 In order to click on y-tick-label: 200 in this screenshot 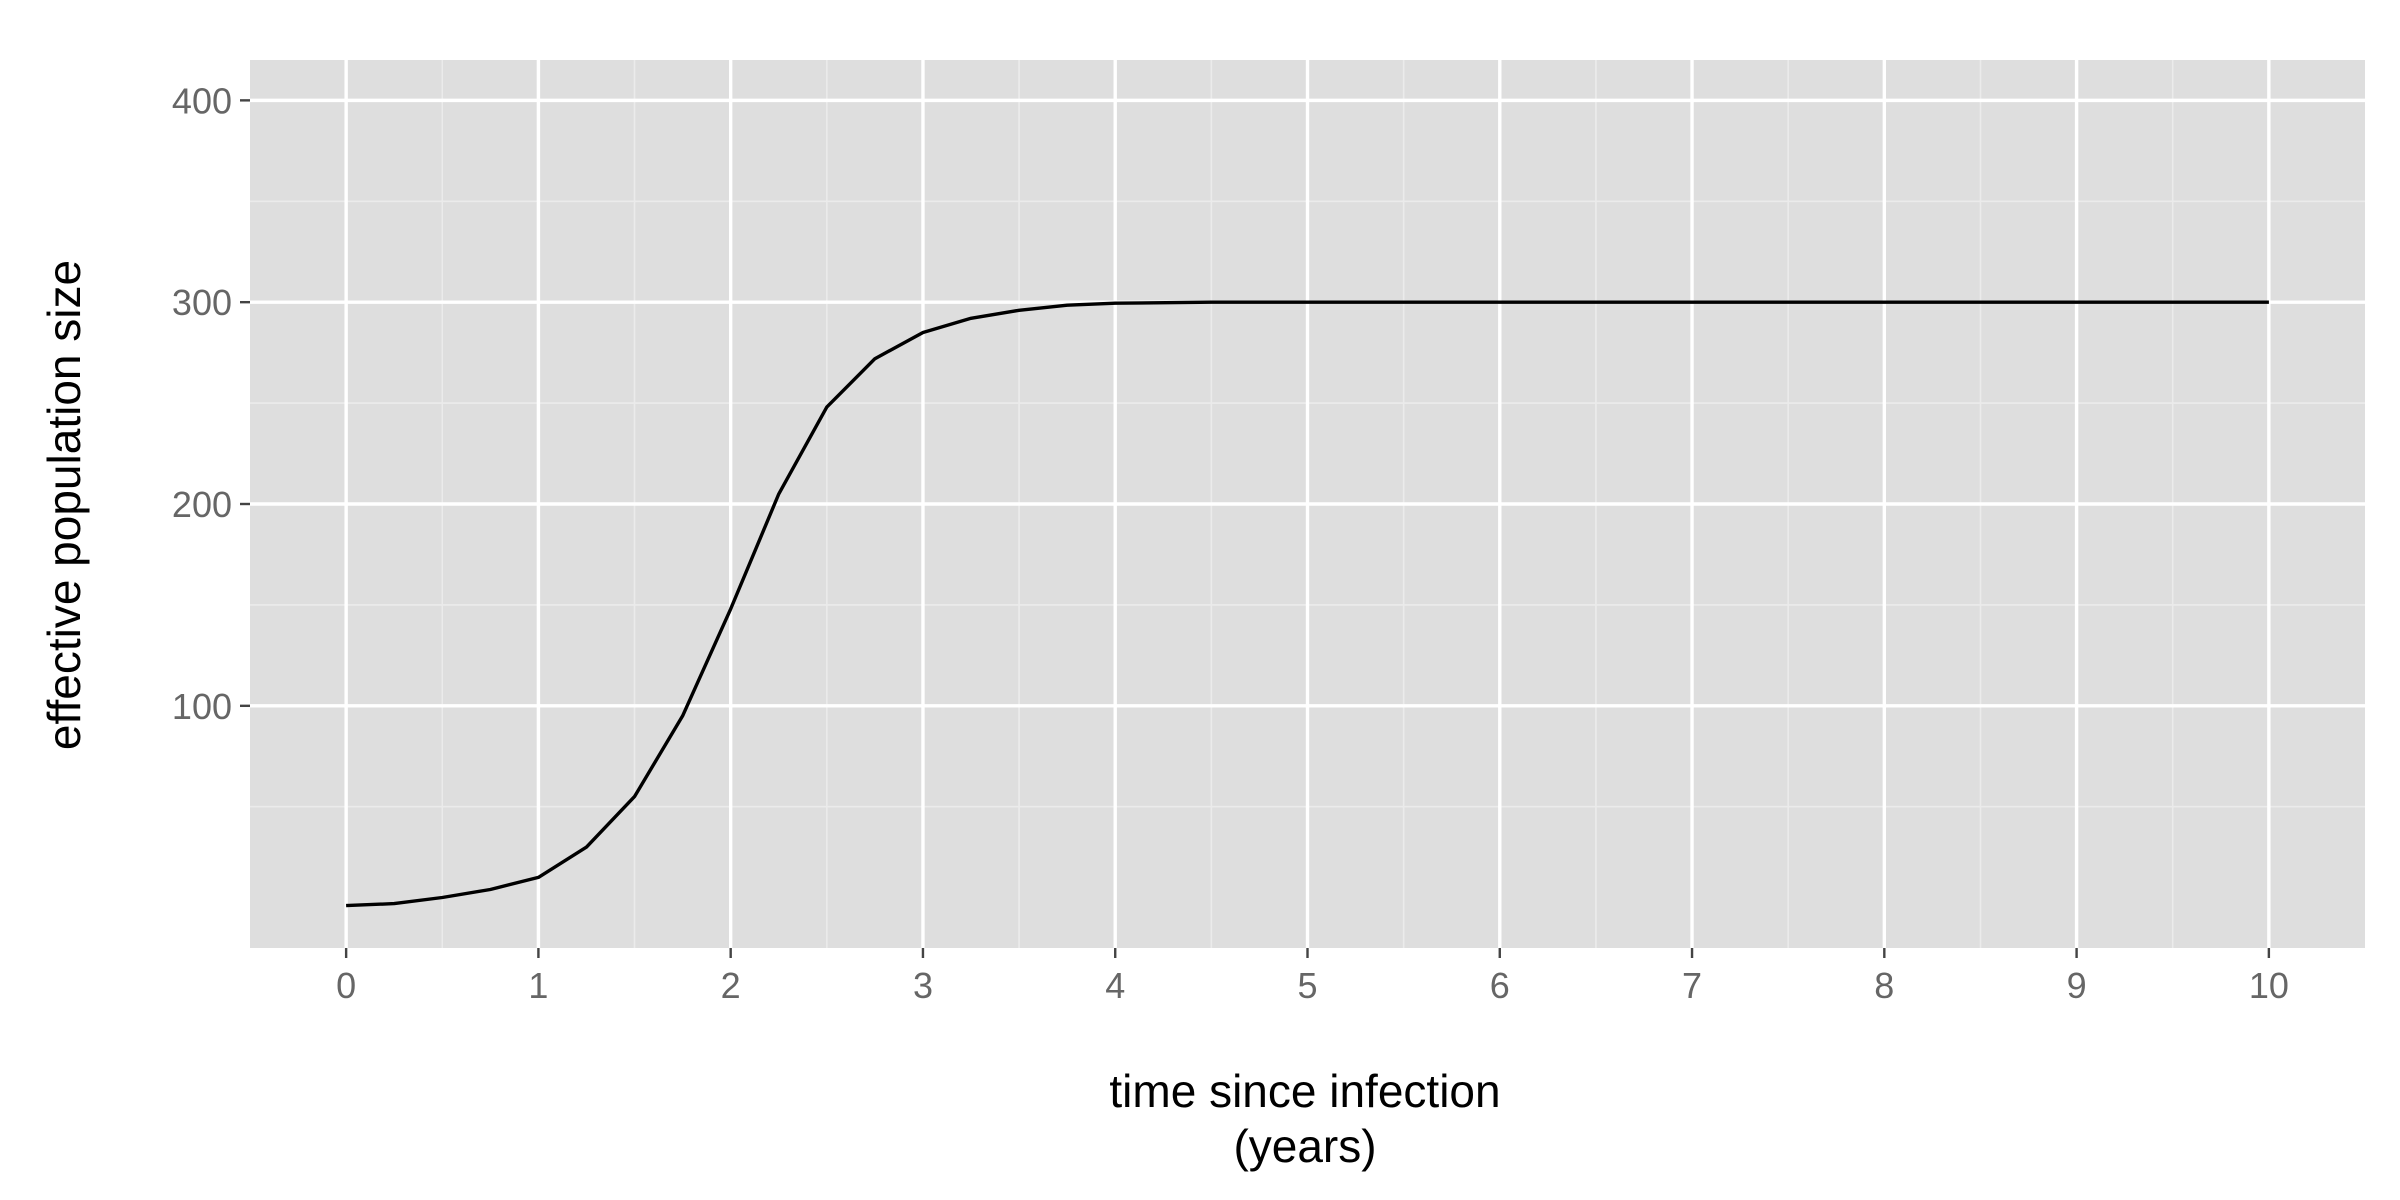, I will do `click(202, 504)`.